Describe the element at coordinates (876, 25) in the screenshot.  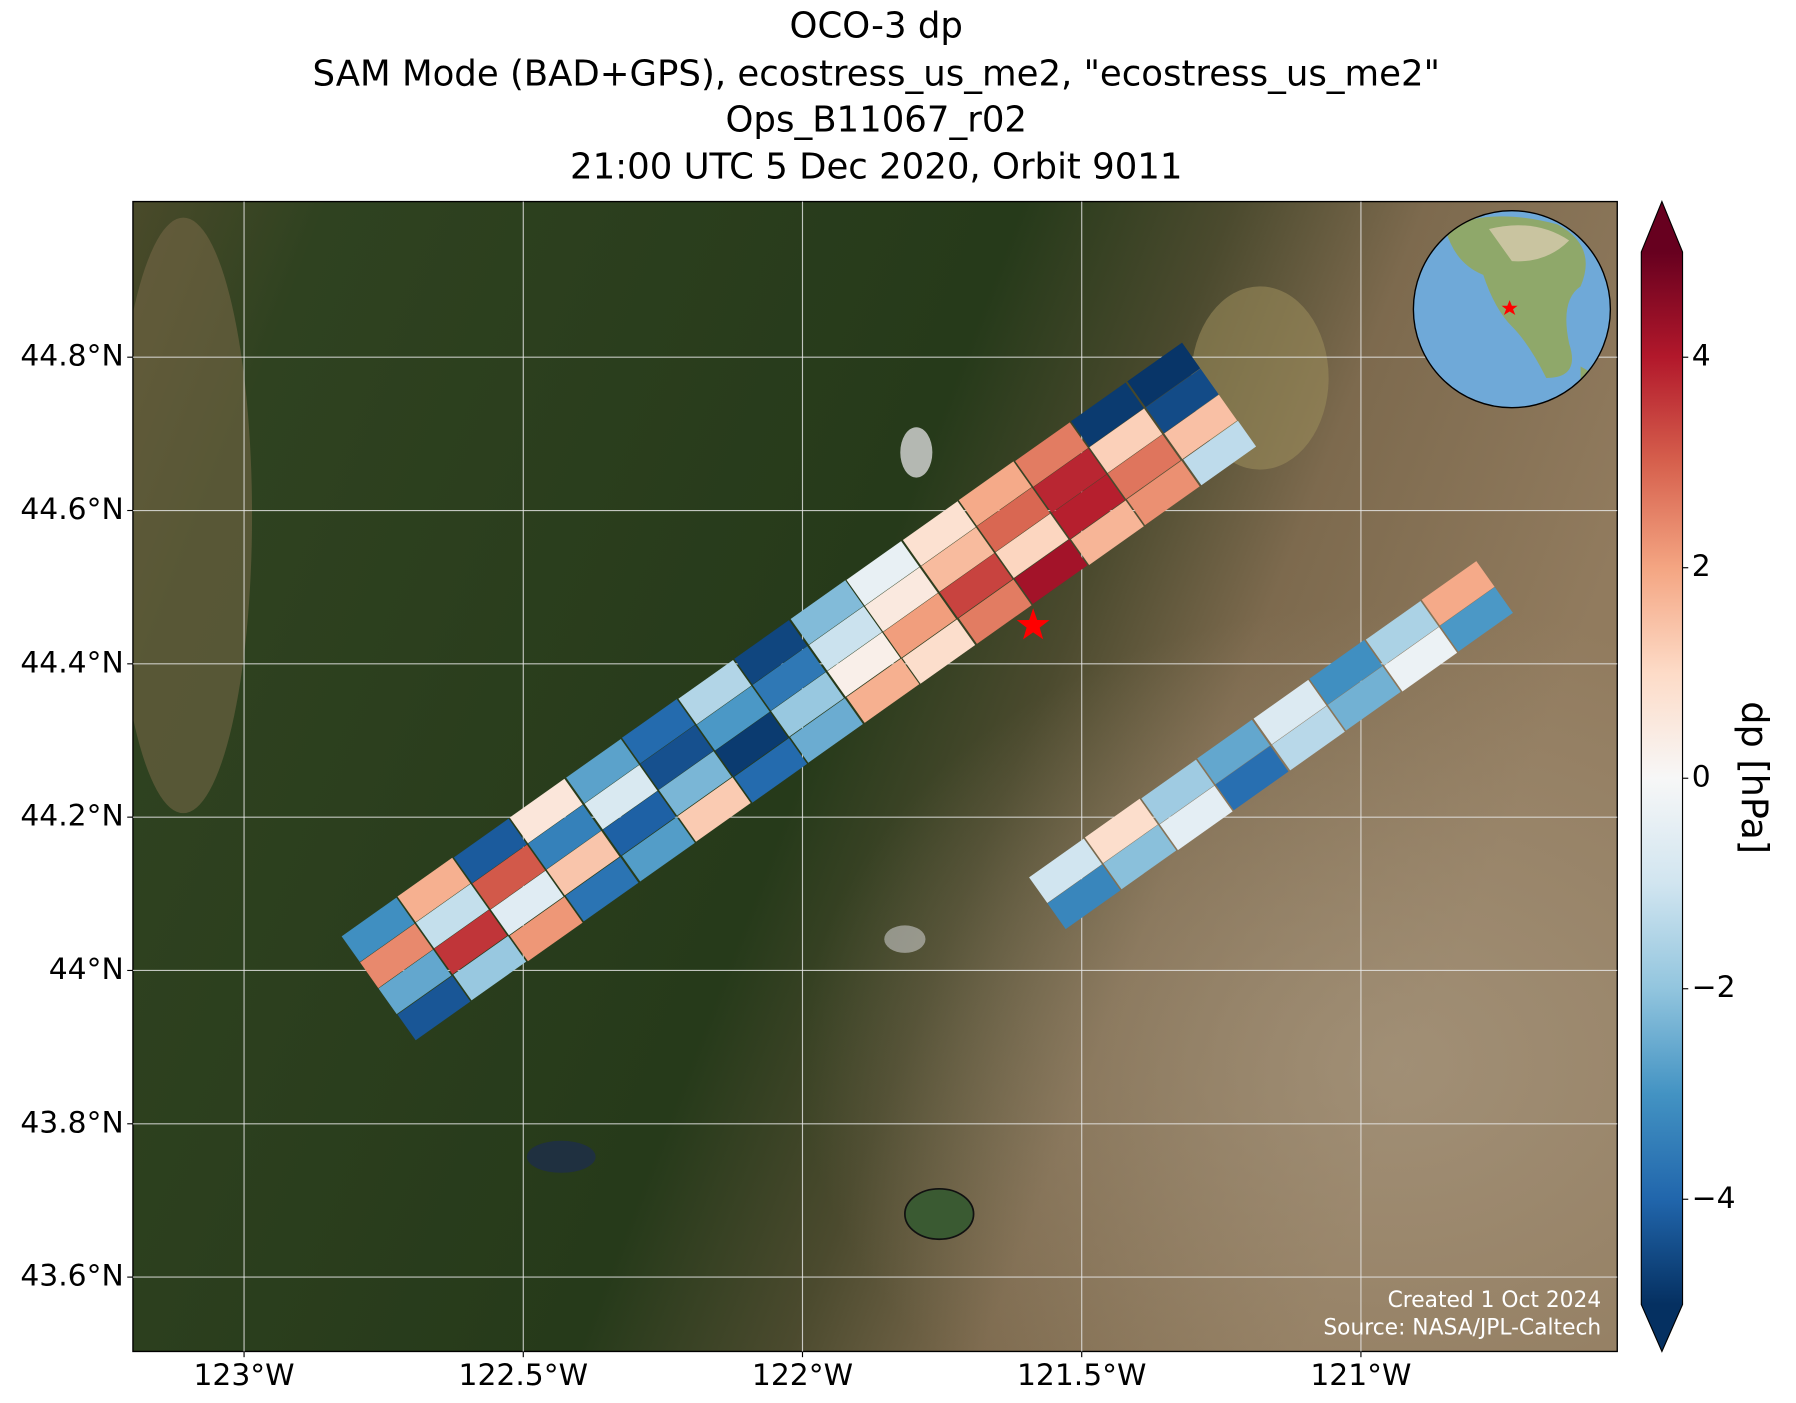
I see `title-line: OCO-3 dp` at that location.